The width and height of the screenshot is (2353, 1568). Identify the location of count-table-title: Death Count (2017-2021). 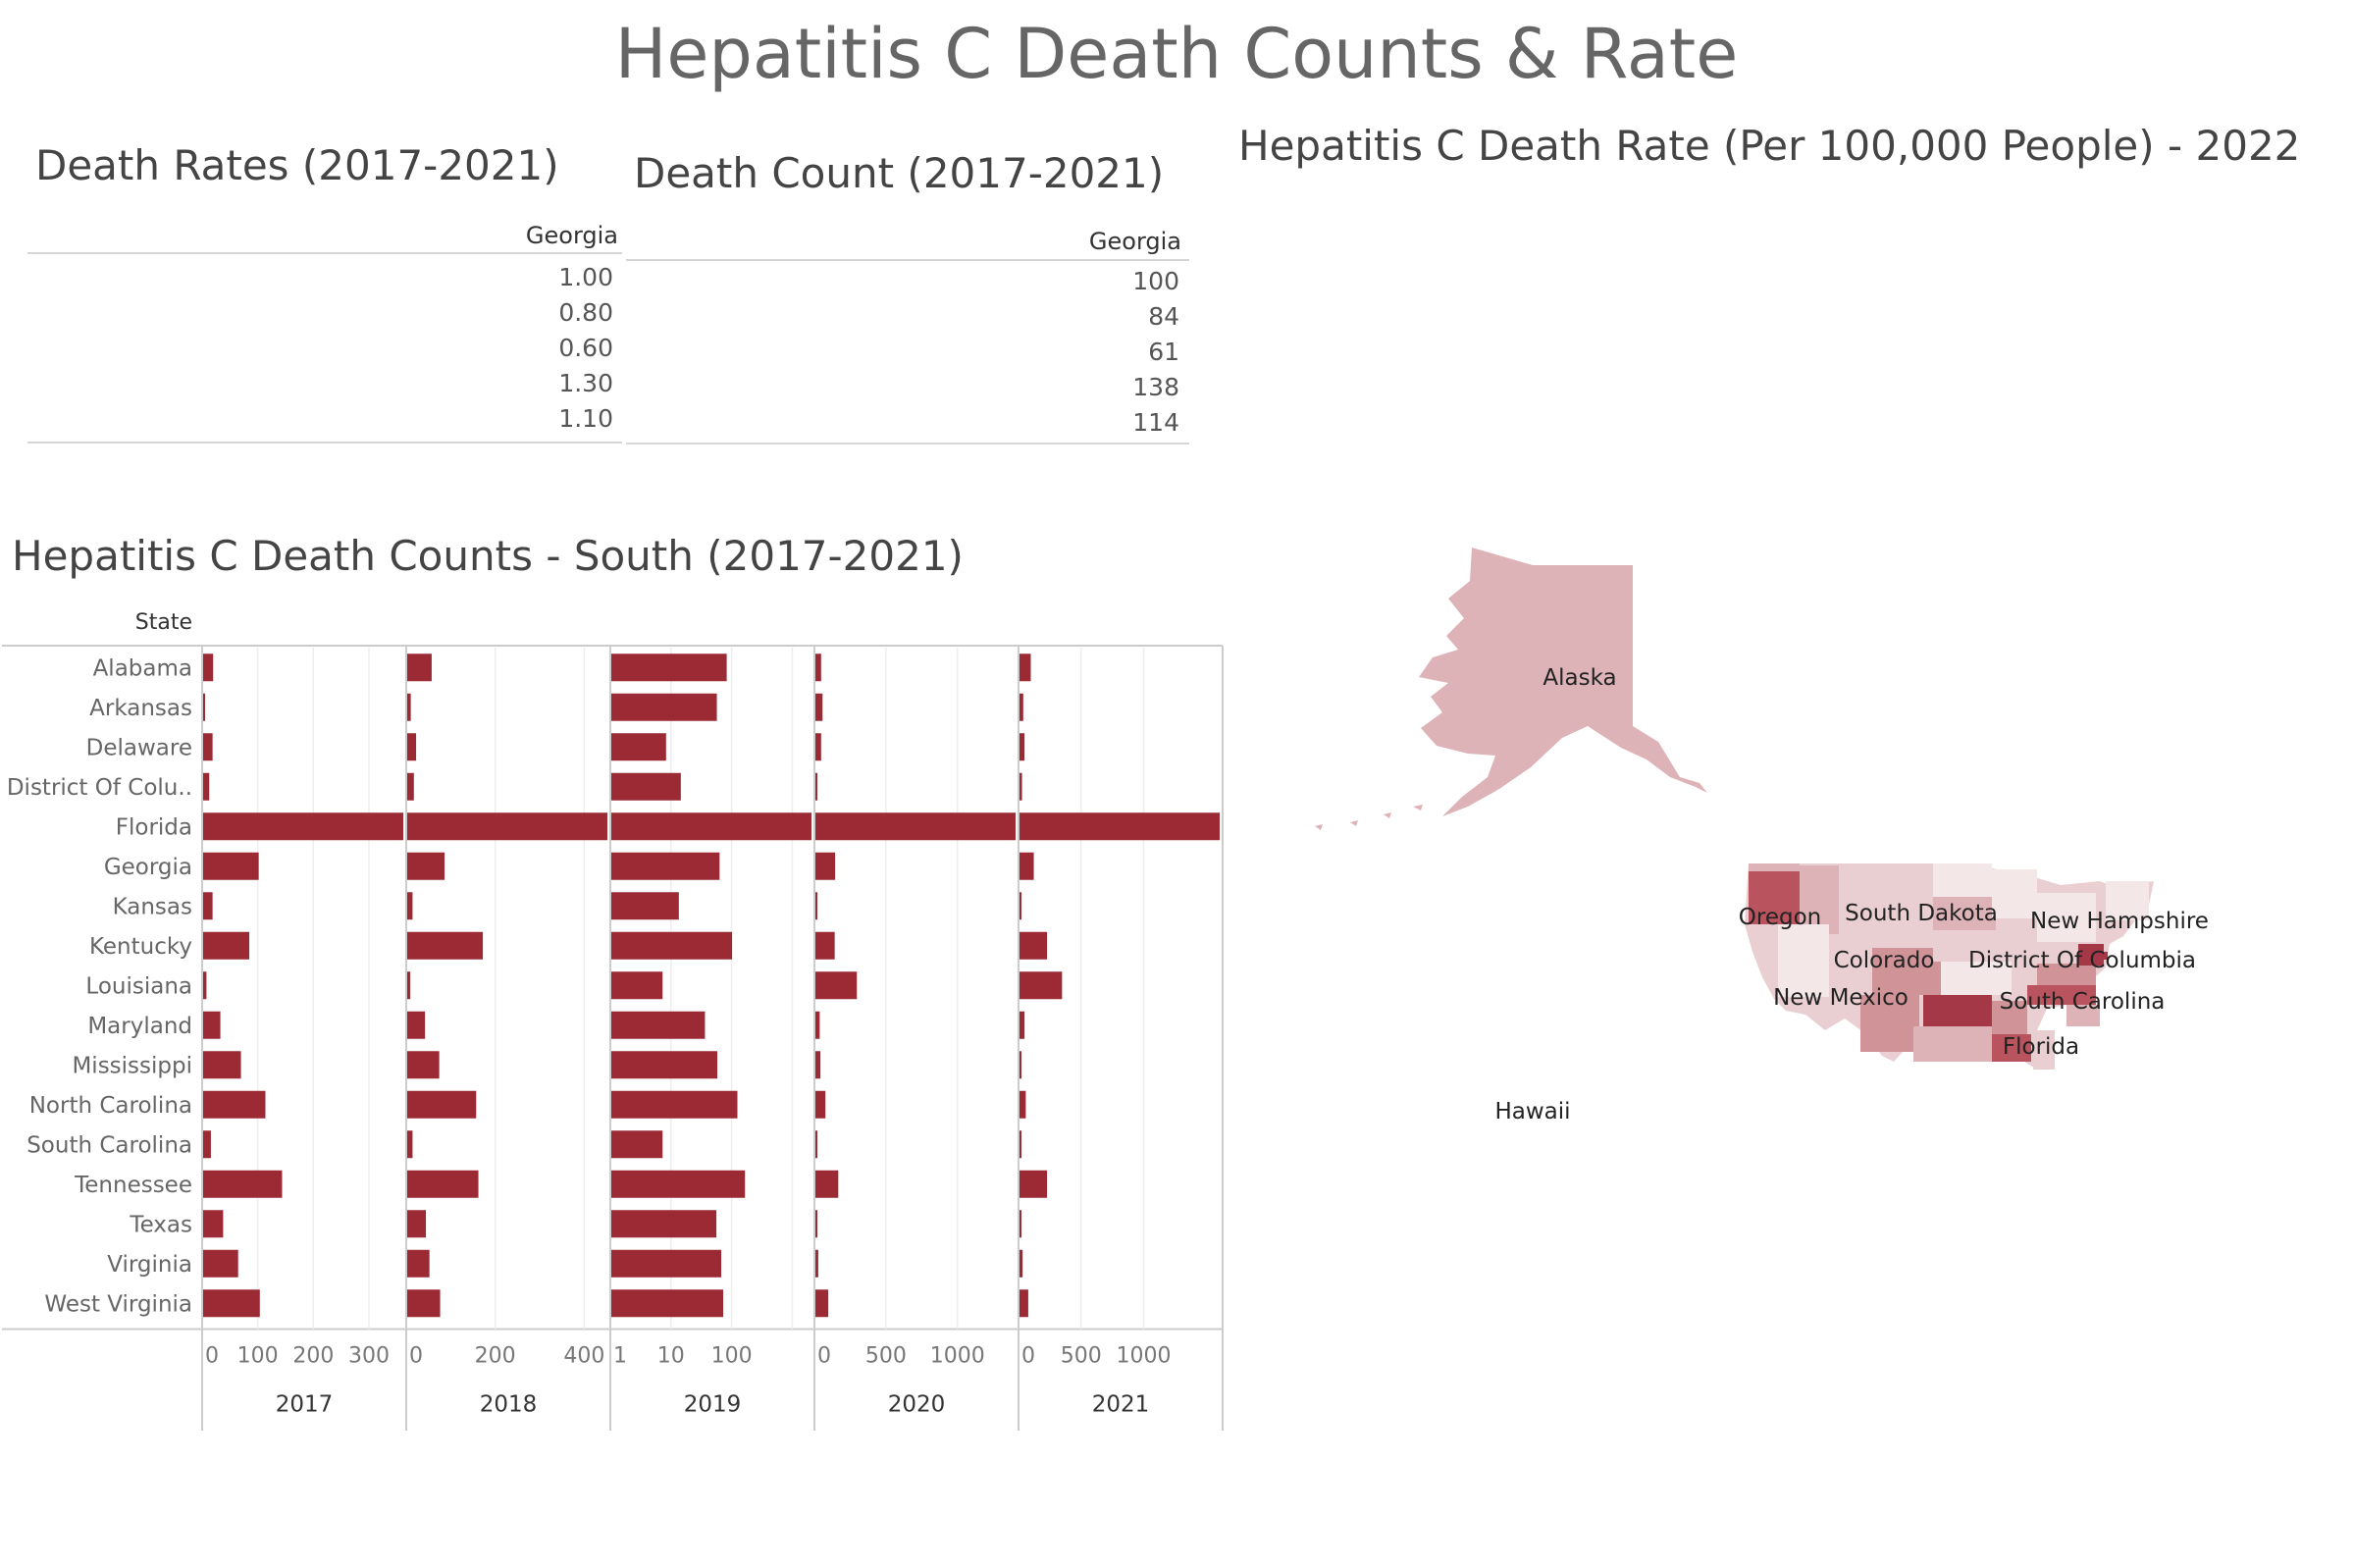
(900, 173).